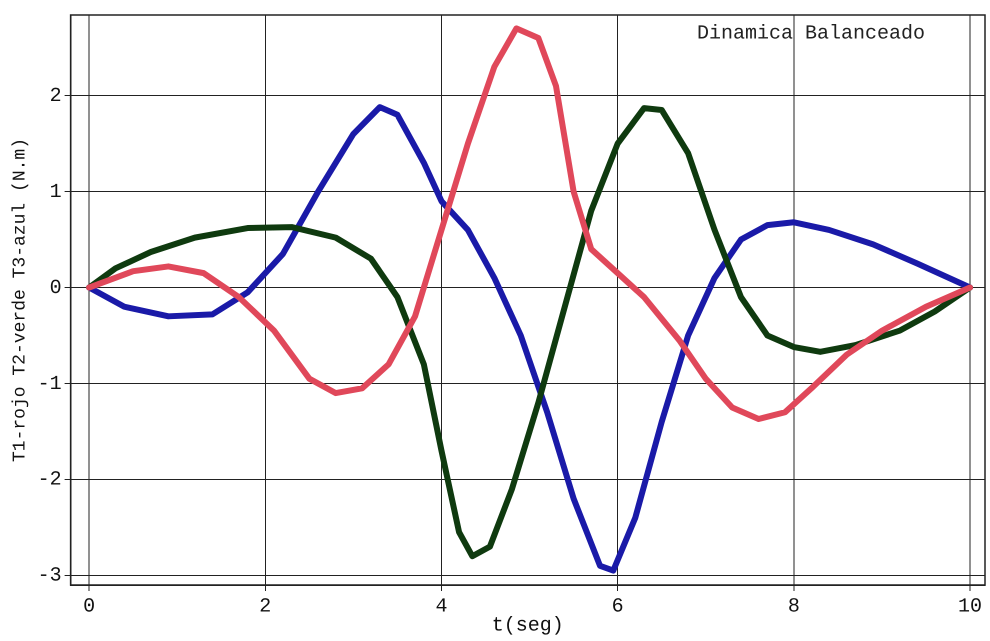  I want to click on y-tick-label: 2, so click(56, 96).